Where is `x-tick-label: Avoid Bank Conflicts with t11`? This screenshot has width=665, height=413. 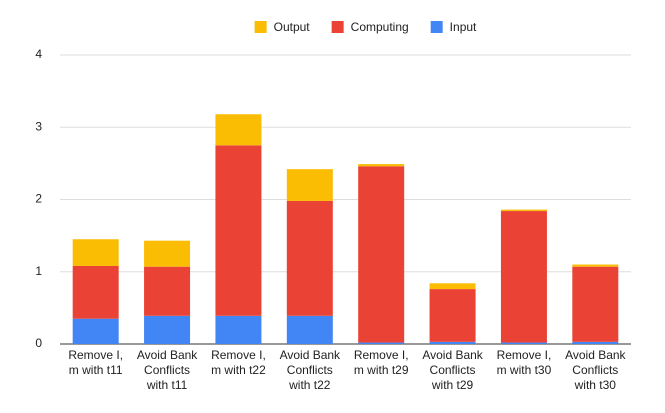
x-tick-label: Avoid Bank Conflicts with t11 is located at coordinates (167, 370).